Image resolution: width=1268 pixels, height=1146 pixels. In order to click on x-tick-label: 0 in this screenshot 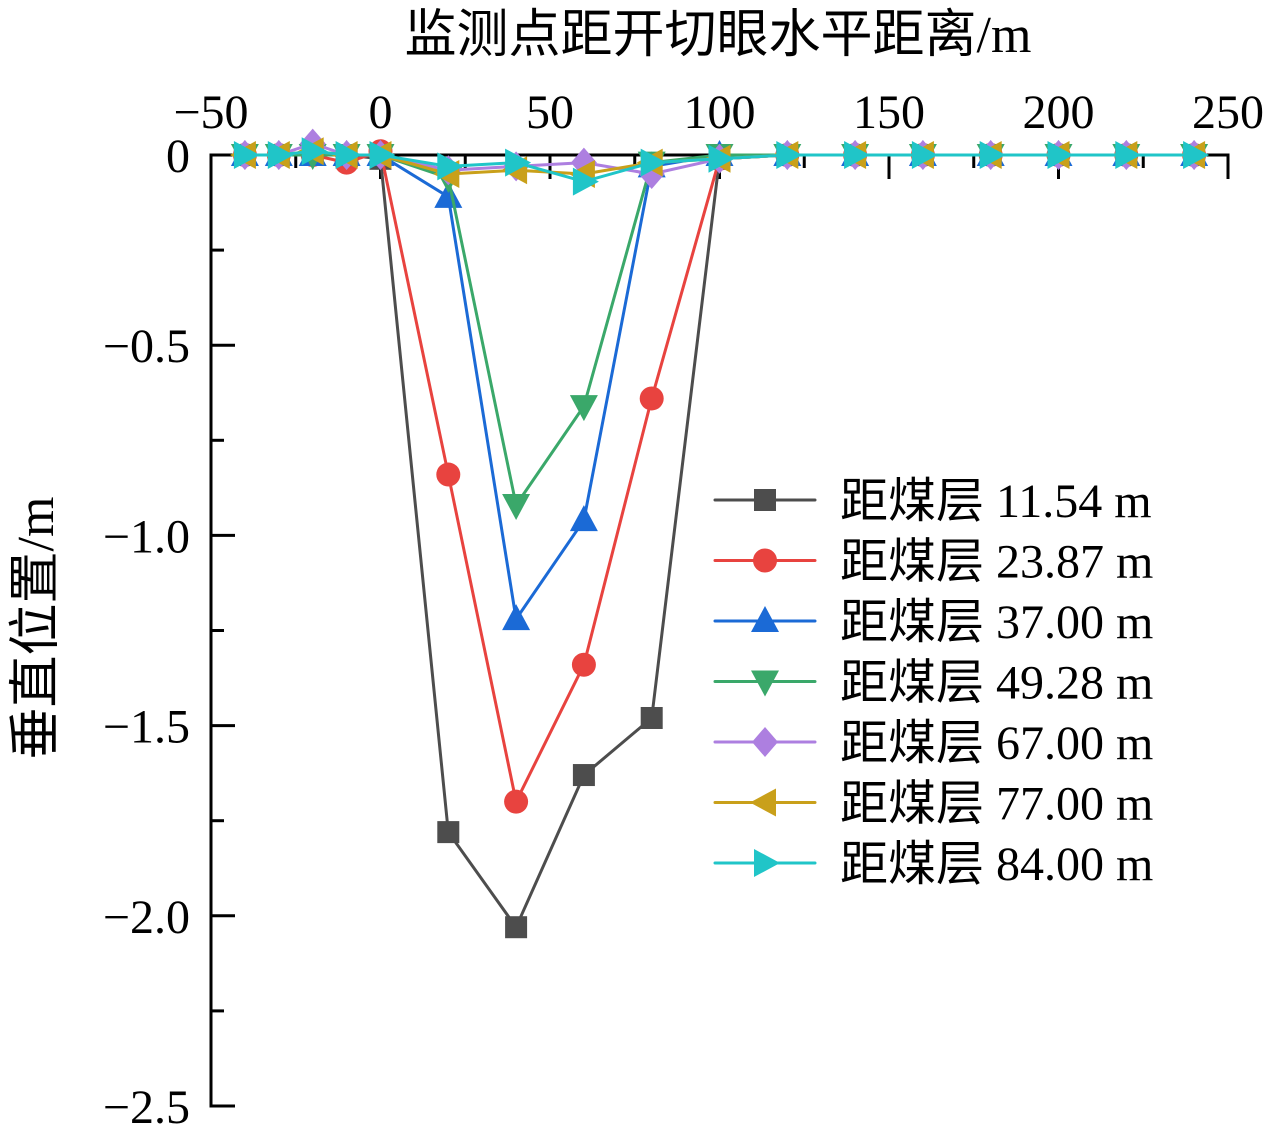, I will do `click(381, 112)`.